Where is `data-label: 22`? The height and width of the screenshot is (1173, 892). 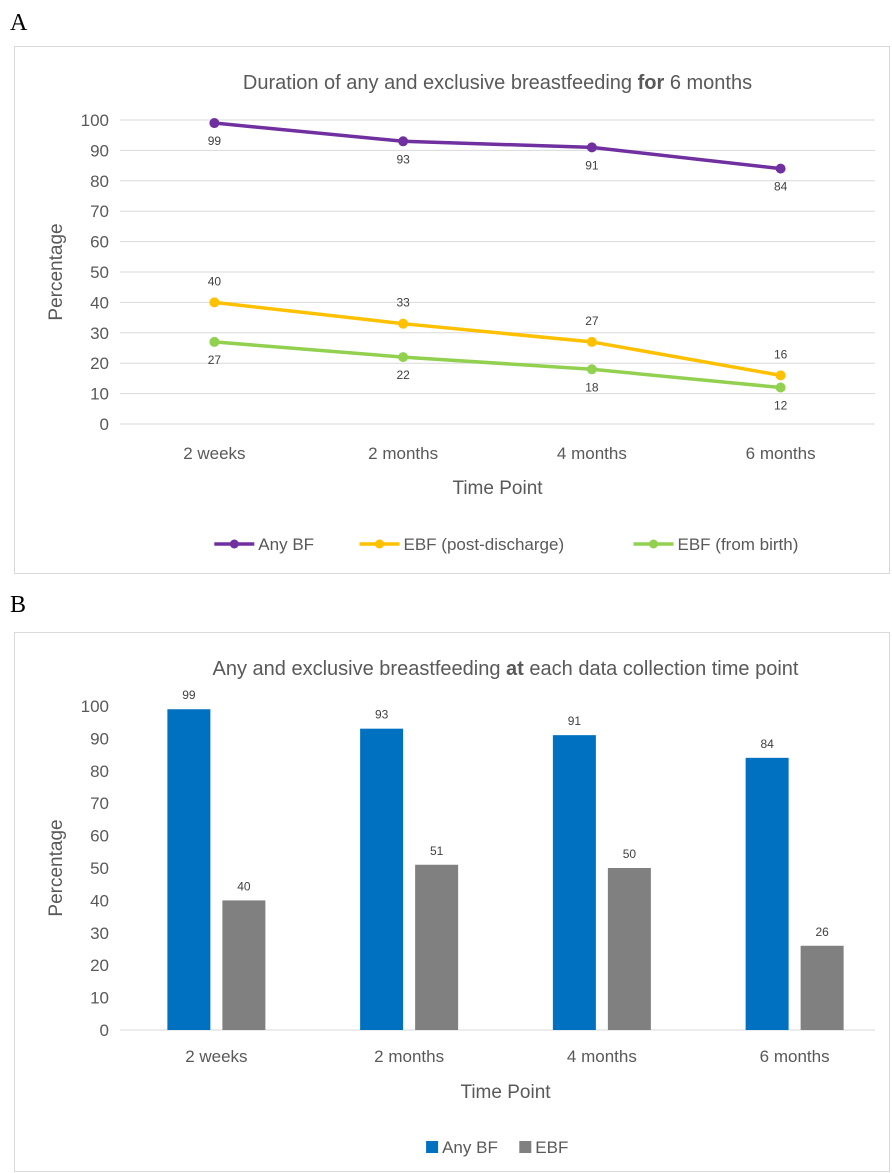 data-label: 22 is located at coordinates (403, 375).